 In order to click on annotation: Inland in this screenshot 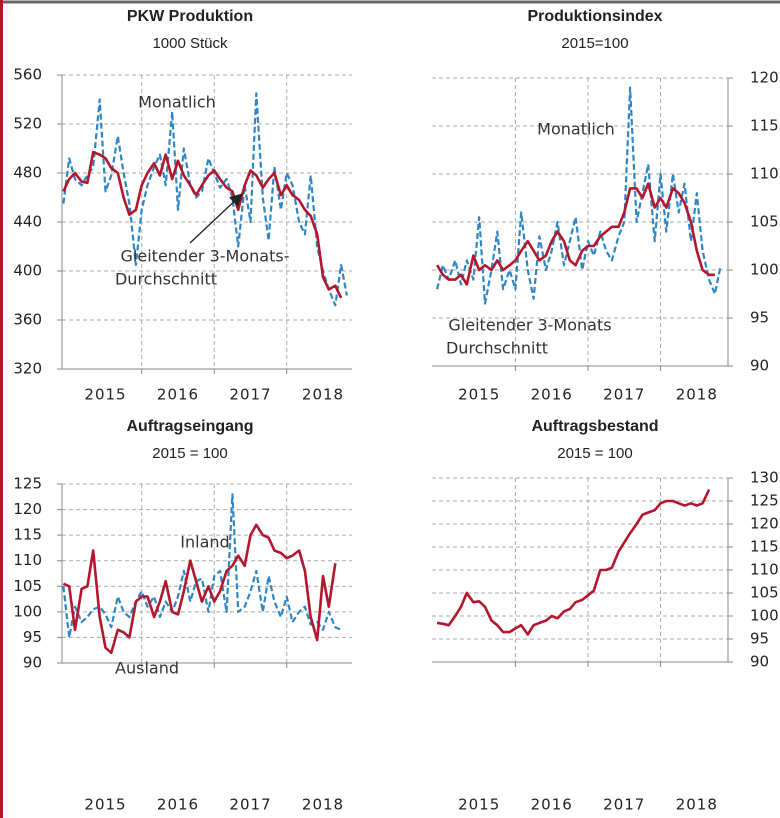, I will do `click(204, 542)`.